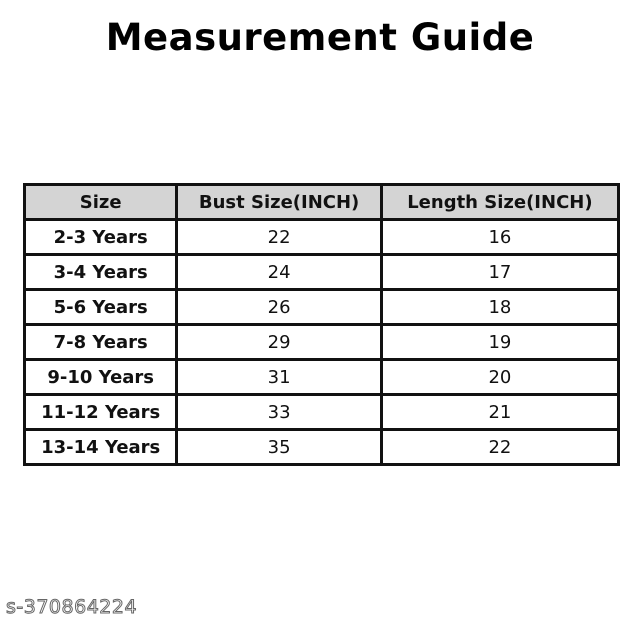  What do you see at coordinates (71, 607) in the screenshot?
I see `watermark: s-370864224` at bounding box center [71, 607].